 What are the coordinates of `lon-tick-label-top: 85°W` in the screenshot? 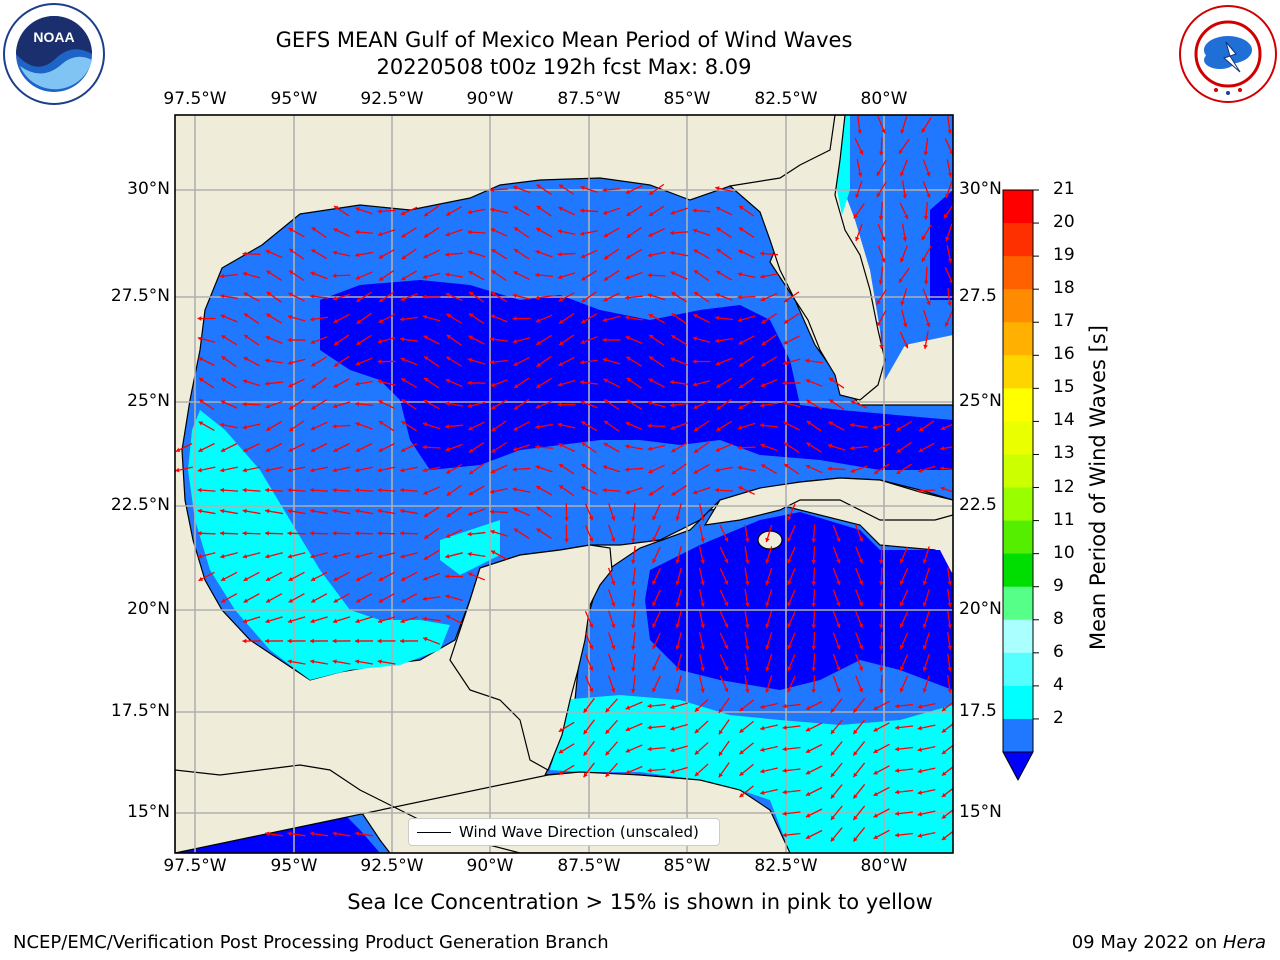 It's located at (687, 99).